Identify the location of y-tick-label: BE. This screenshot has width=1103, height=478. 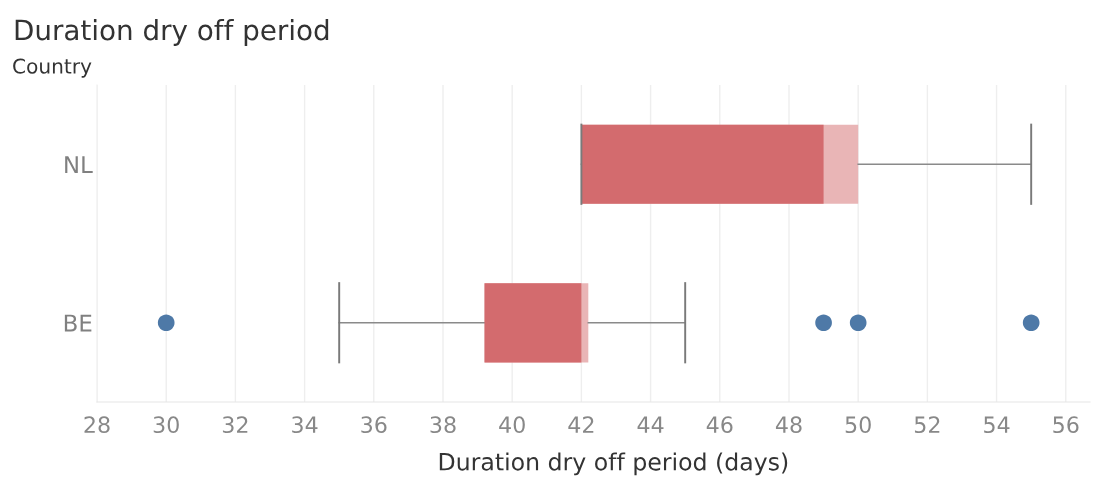
(78, 323).